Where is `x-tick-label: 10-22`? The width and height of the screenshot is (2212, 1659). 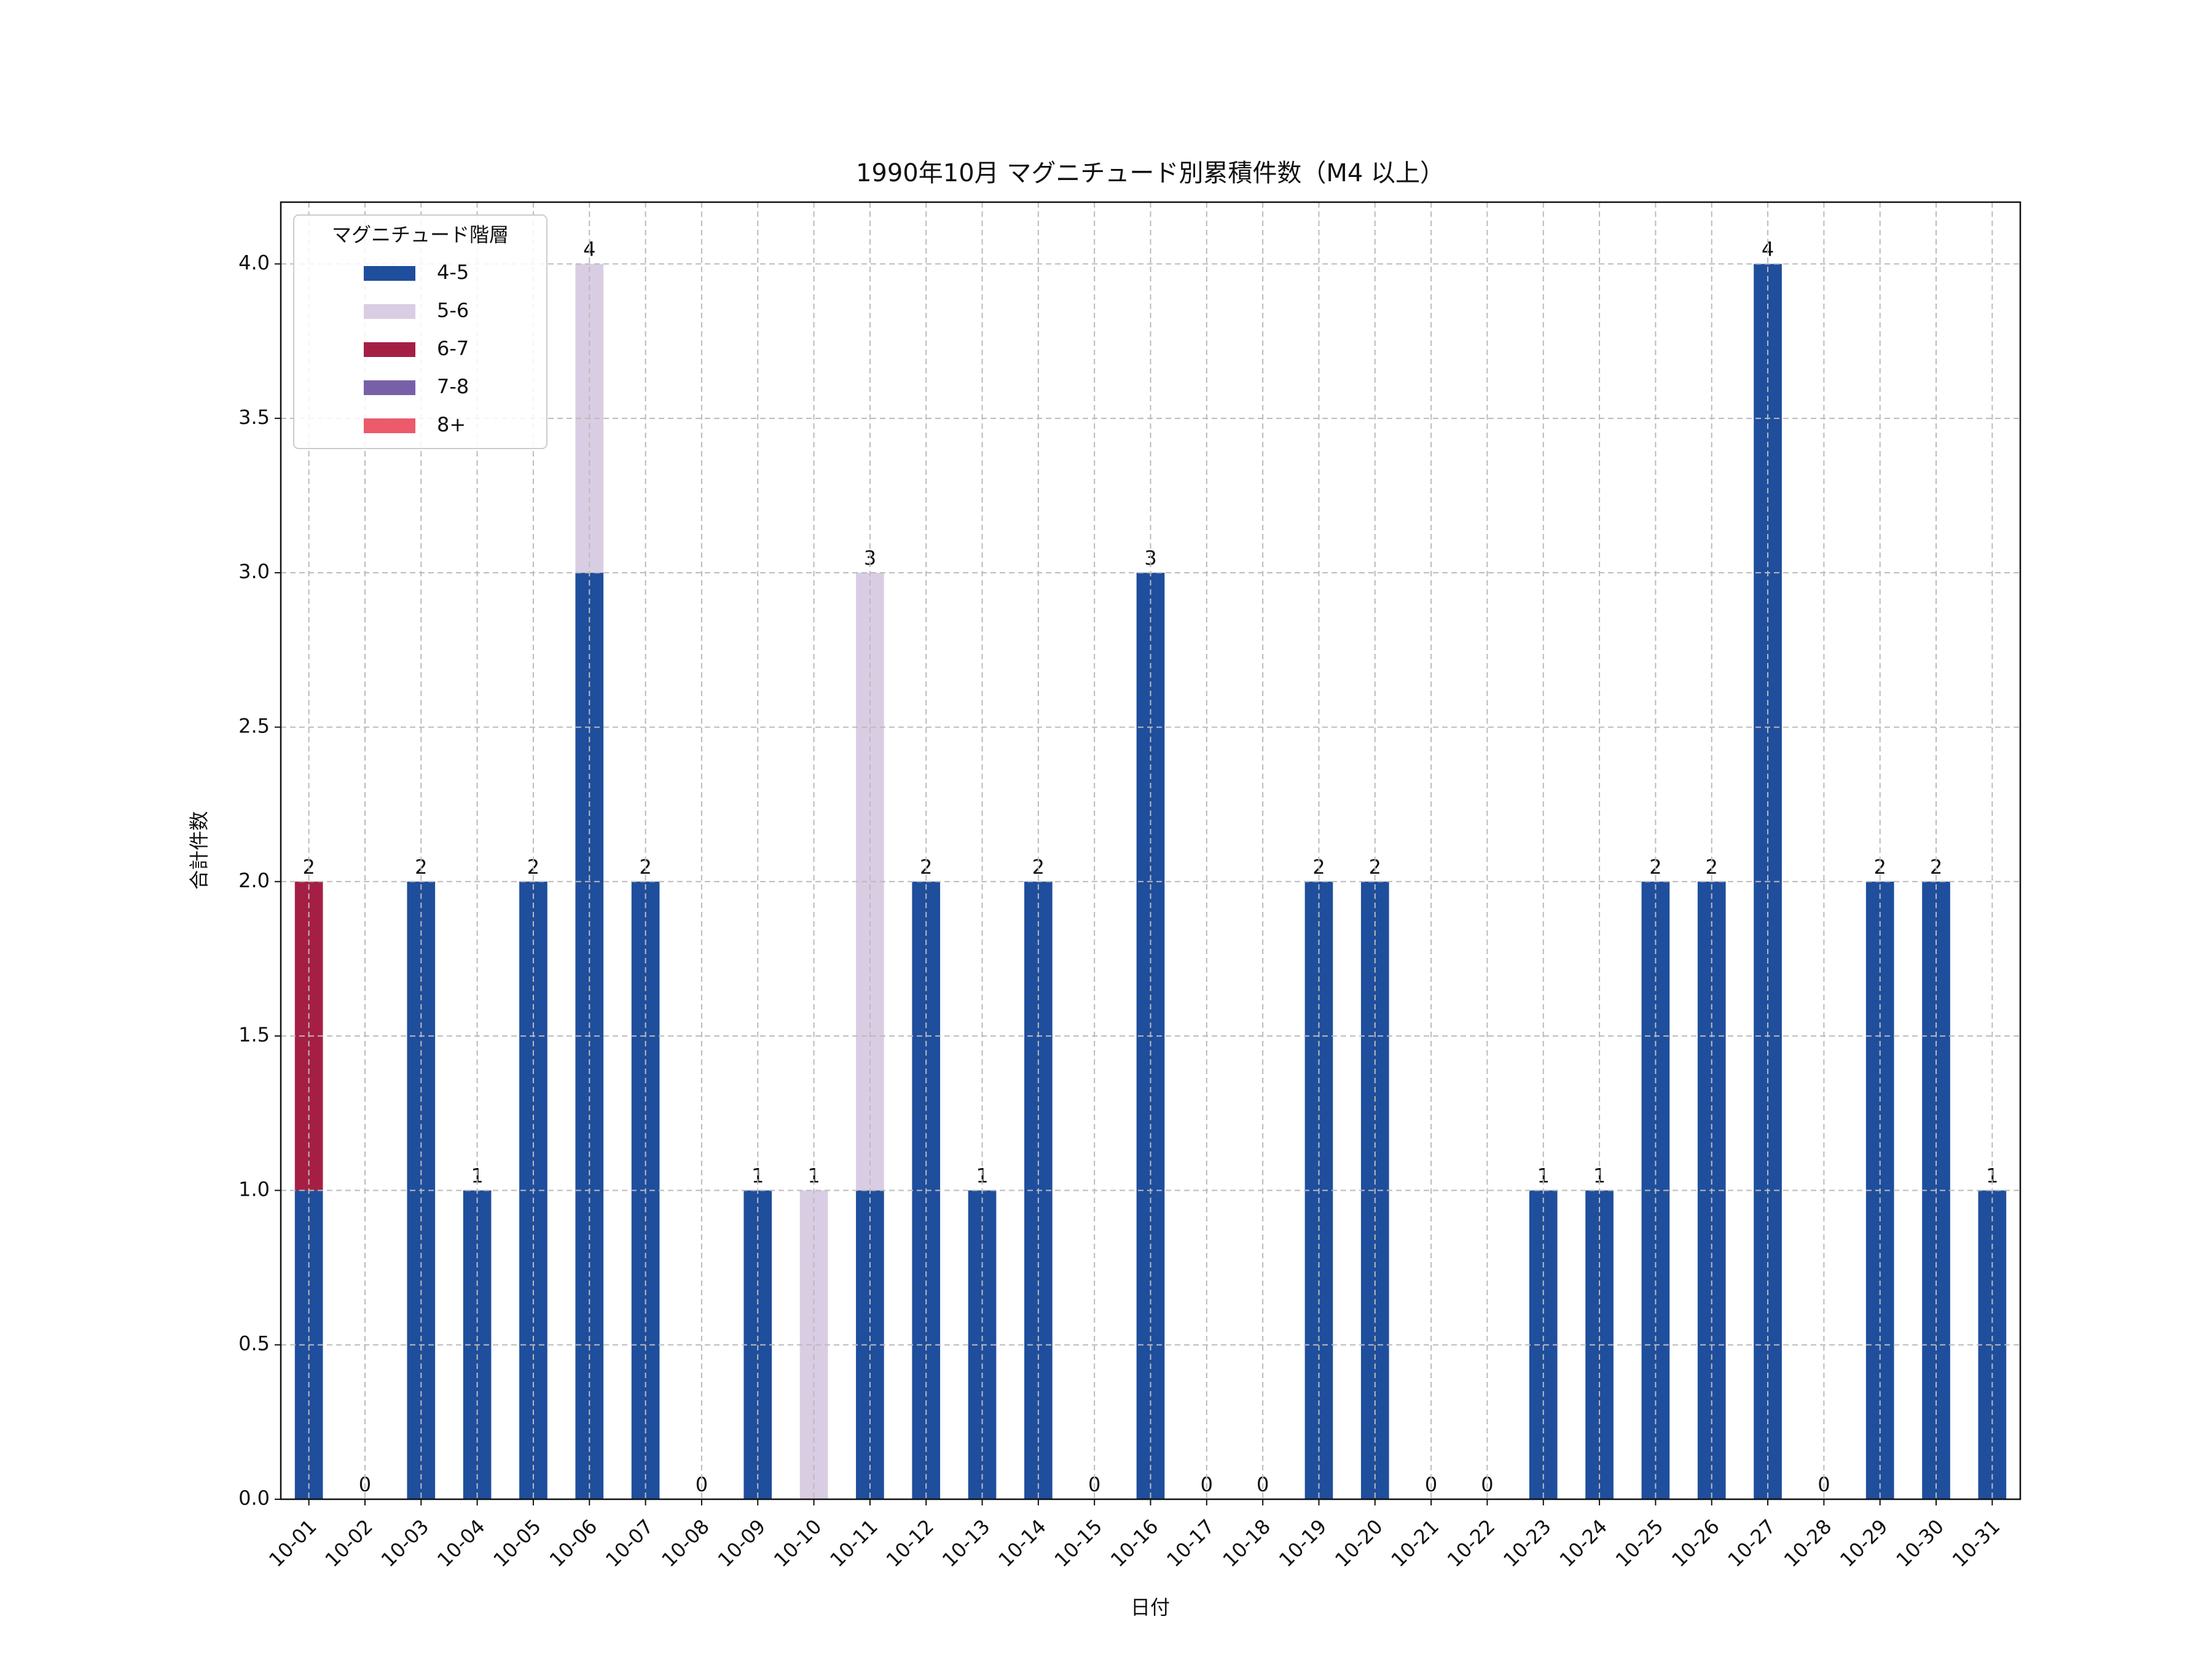
x-tick-label: 10-22 is located at coordinates (1471, 1543).